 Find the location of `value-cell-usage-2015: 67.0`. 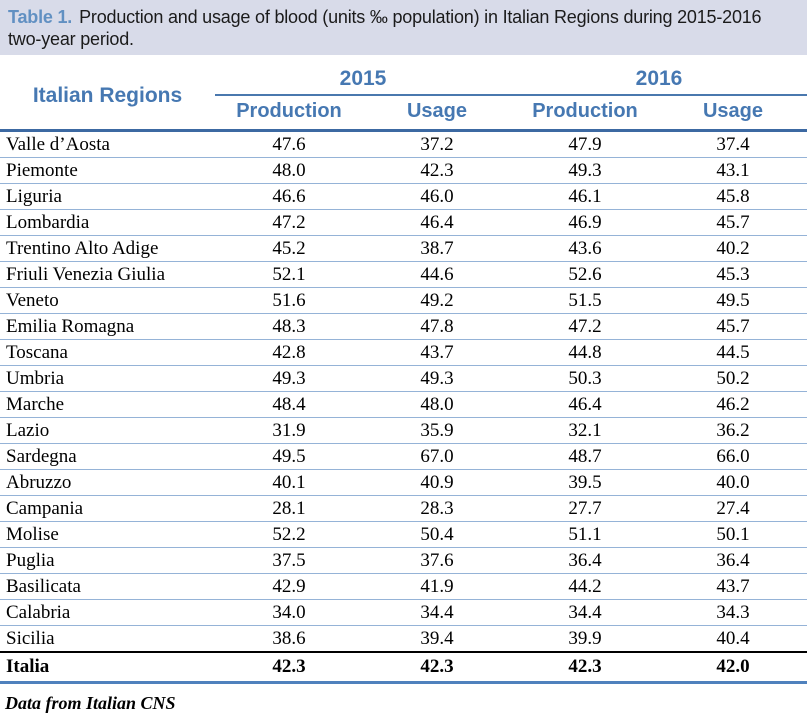

value-cell-usage-2015: 67.0 is located at coordinates (437, 456).